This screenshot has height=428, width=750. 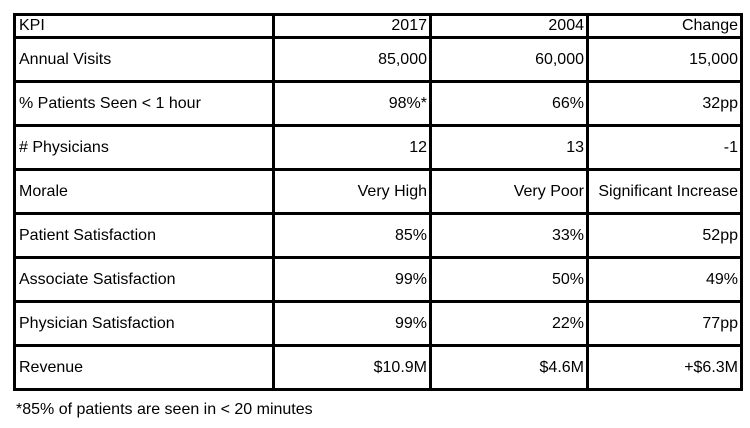 I want to click on change-cell: 32pp, so click(x=664, y=103).